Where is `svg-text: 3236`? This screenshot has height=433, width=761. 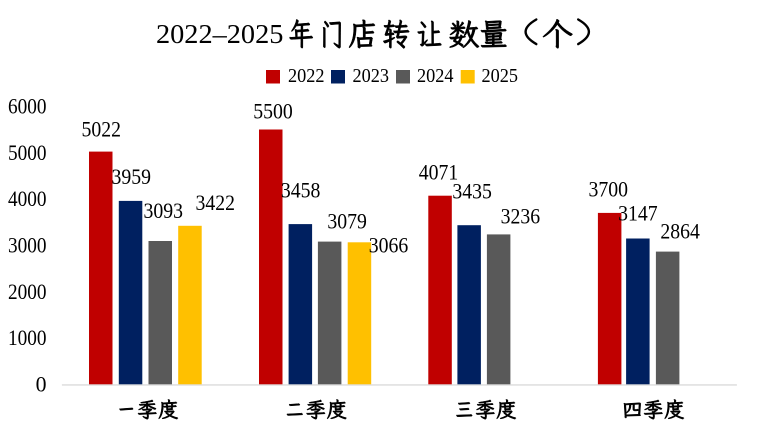
svg-text: 3236 is located at coordinates (521, 215).